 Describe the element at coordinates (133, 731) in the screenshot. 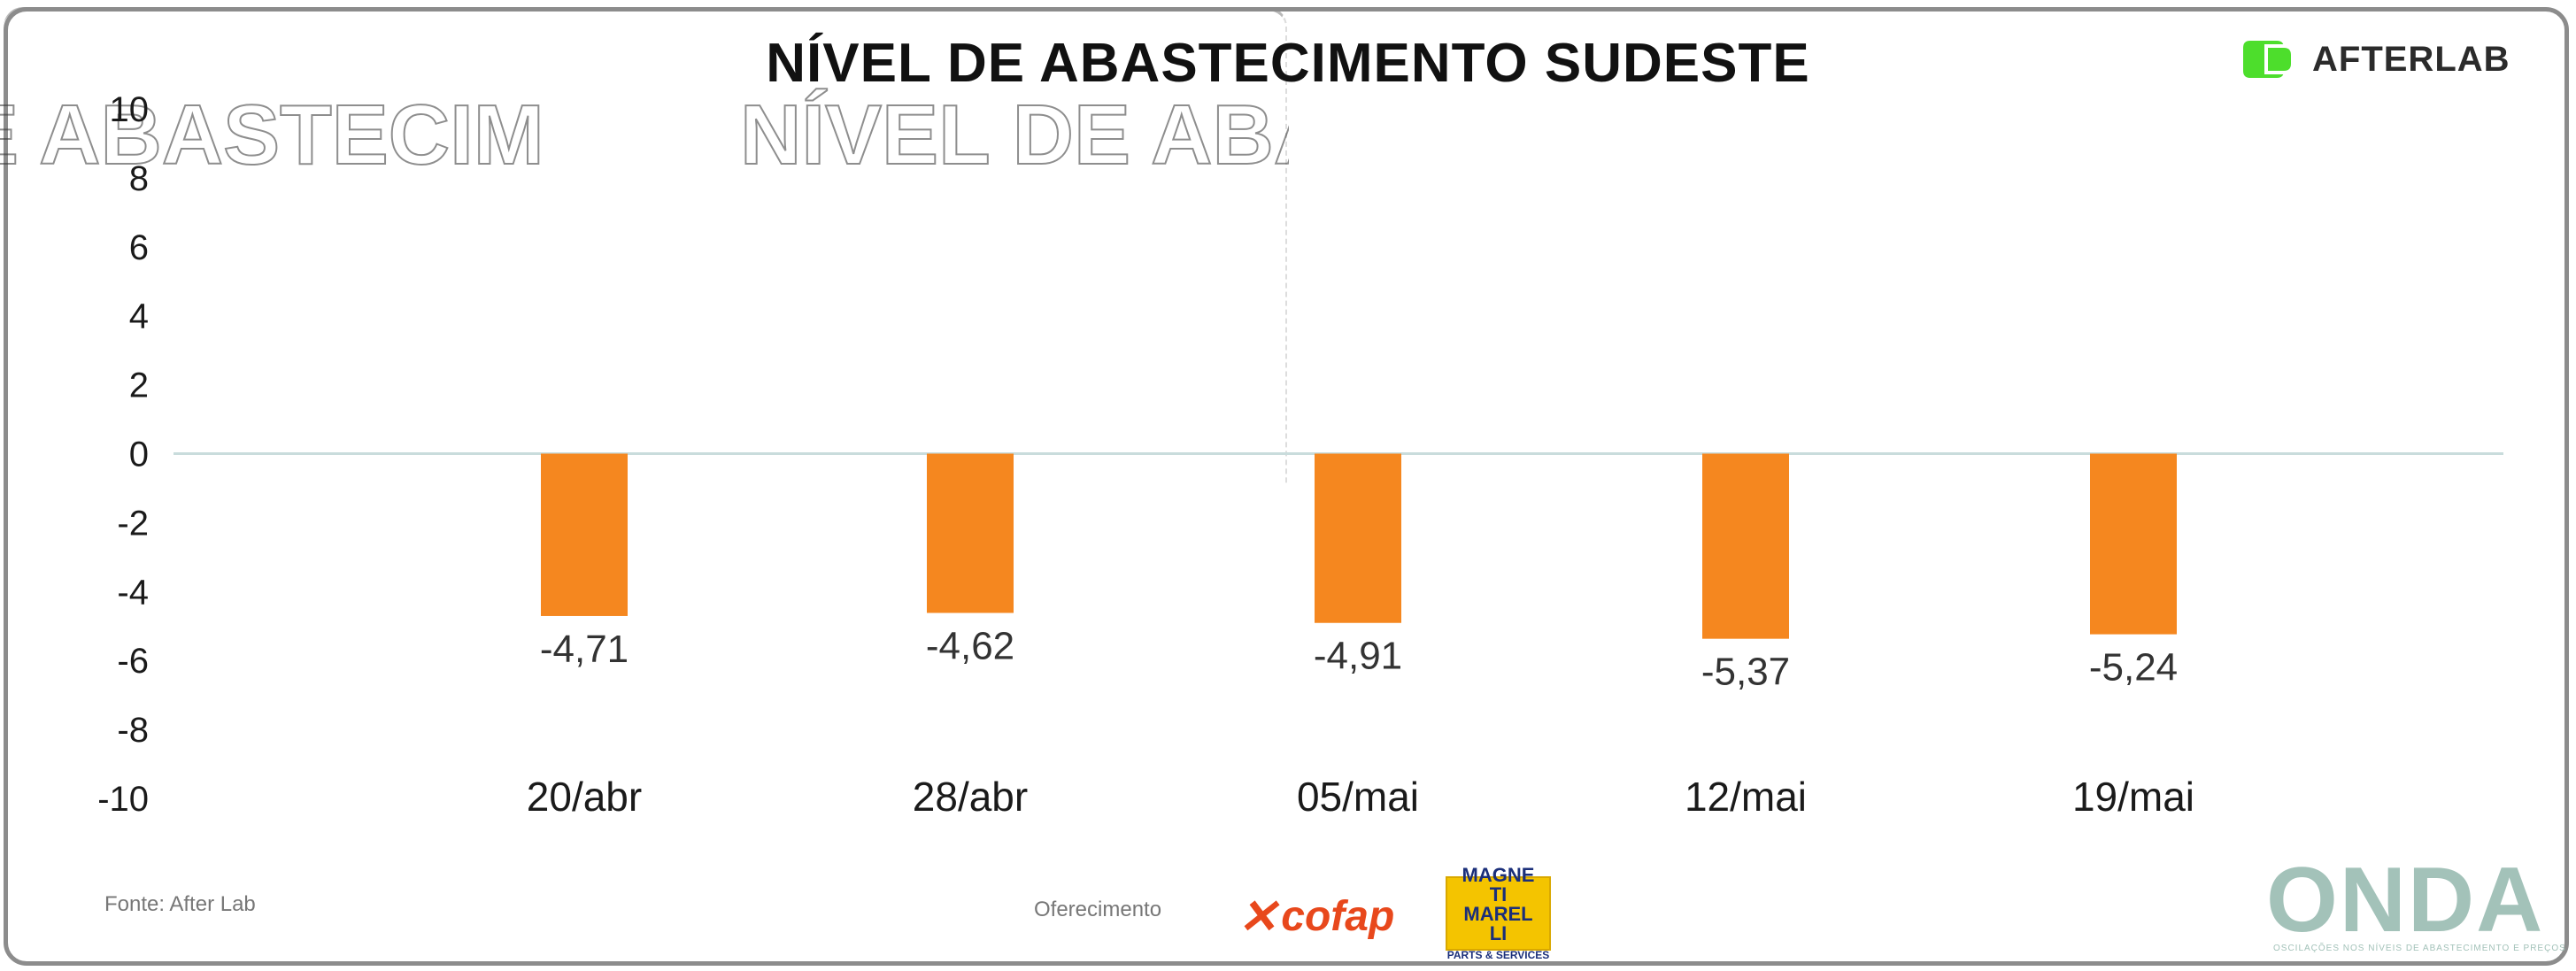

I see `y-tick-label: -8` at that location.